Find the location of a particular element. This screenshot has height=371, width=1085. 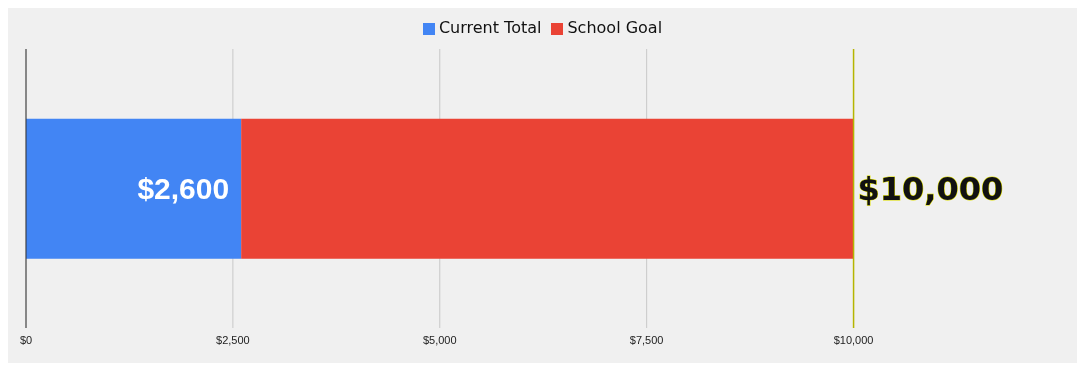

legend-label: School Goal is located at coordinates (615, 27).